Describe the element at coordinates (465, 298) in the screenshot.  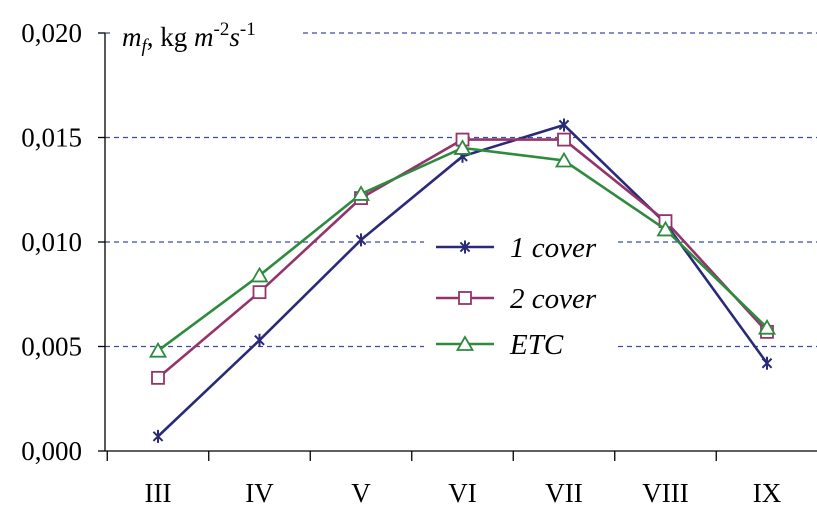
I see `legend-marker-2-cover` at that location.